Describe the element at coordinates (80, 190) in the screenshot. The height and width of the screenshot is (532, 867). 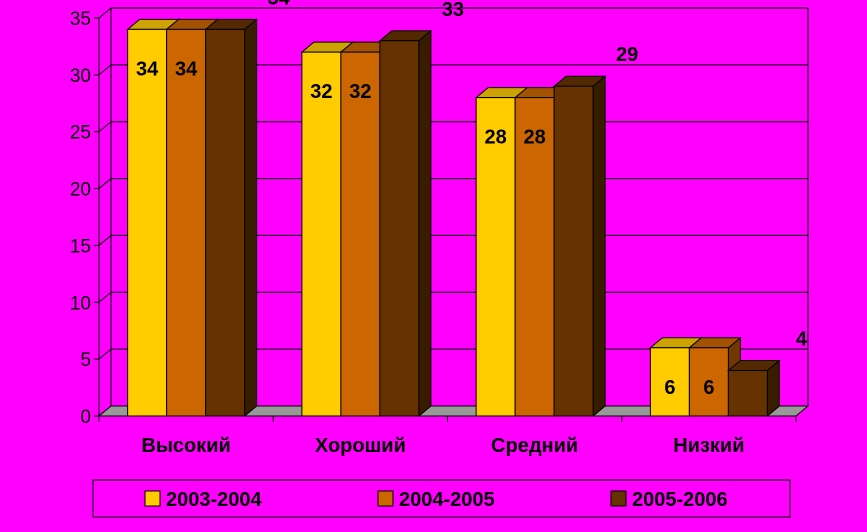
I see `y-tick-label: 20` at that location.